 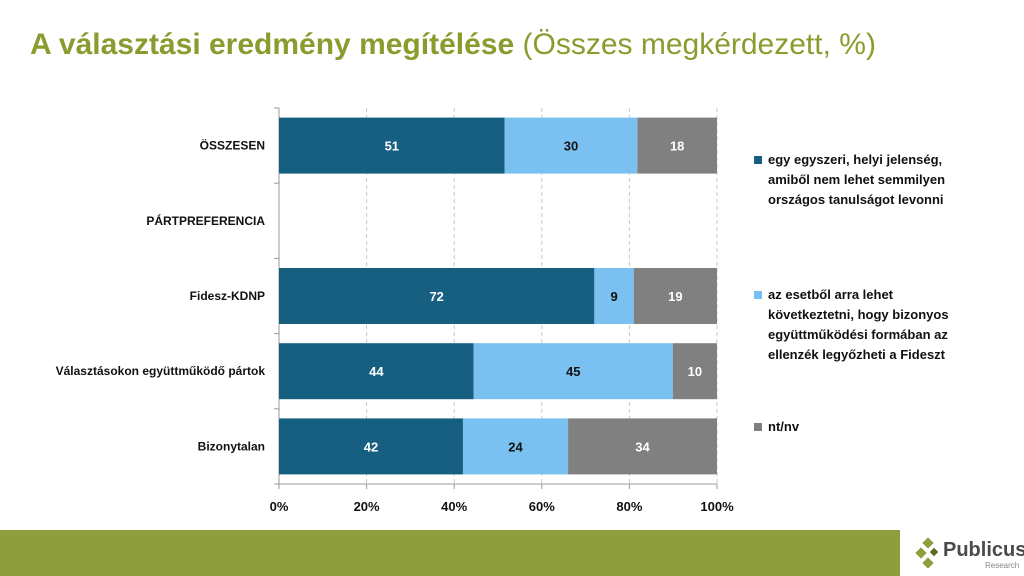 What do you see at coordinates (629, 506) in the screenshot?
I see `x-tick-label: 80%` at bounding box center [629, 506].